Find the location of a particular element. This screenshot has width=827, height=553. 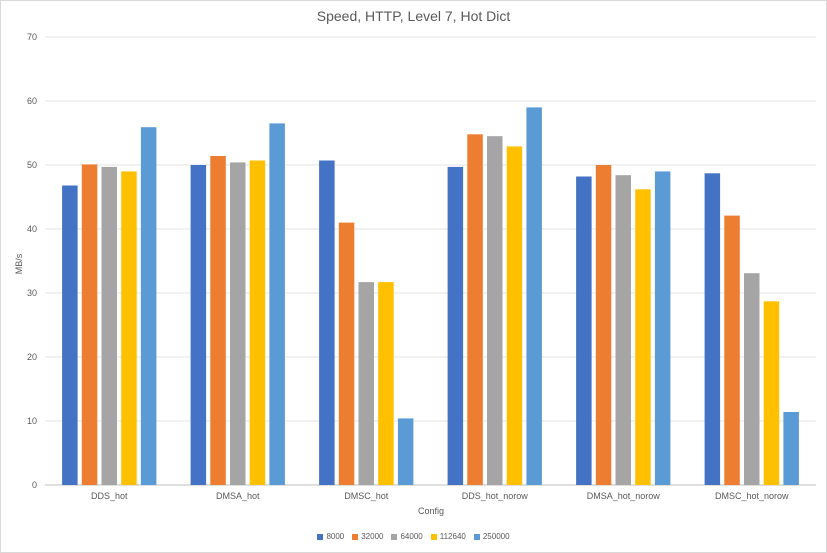

legend-item: 112640 is located at coordinates (448, 536).